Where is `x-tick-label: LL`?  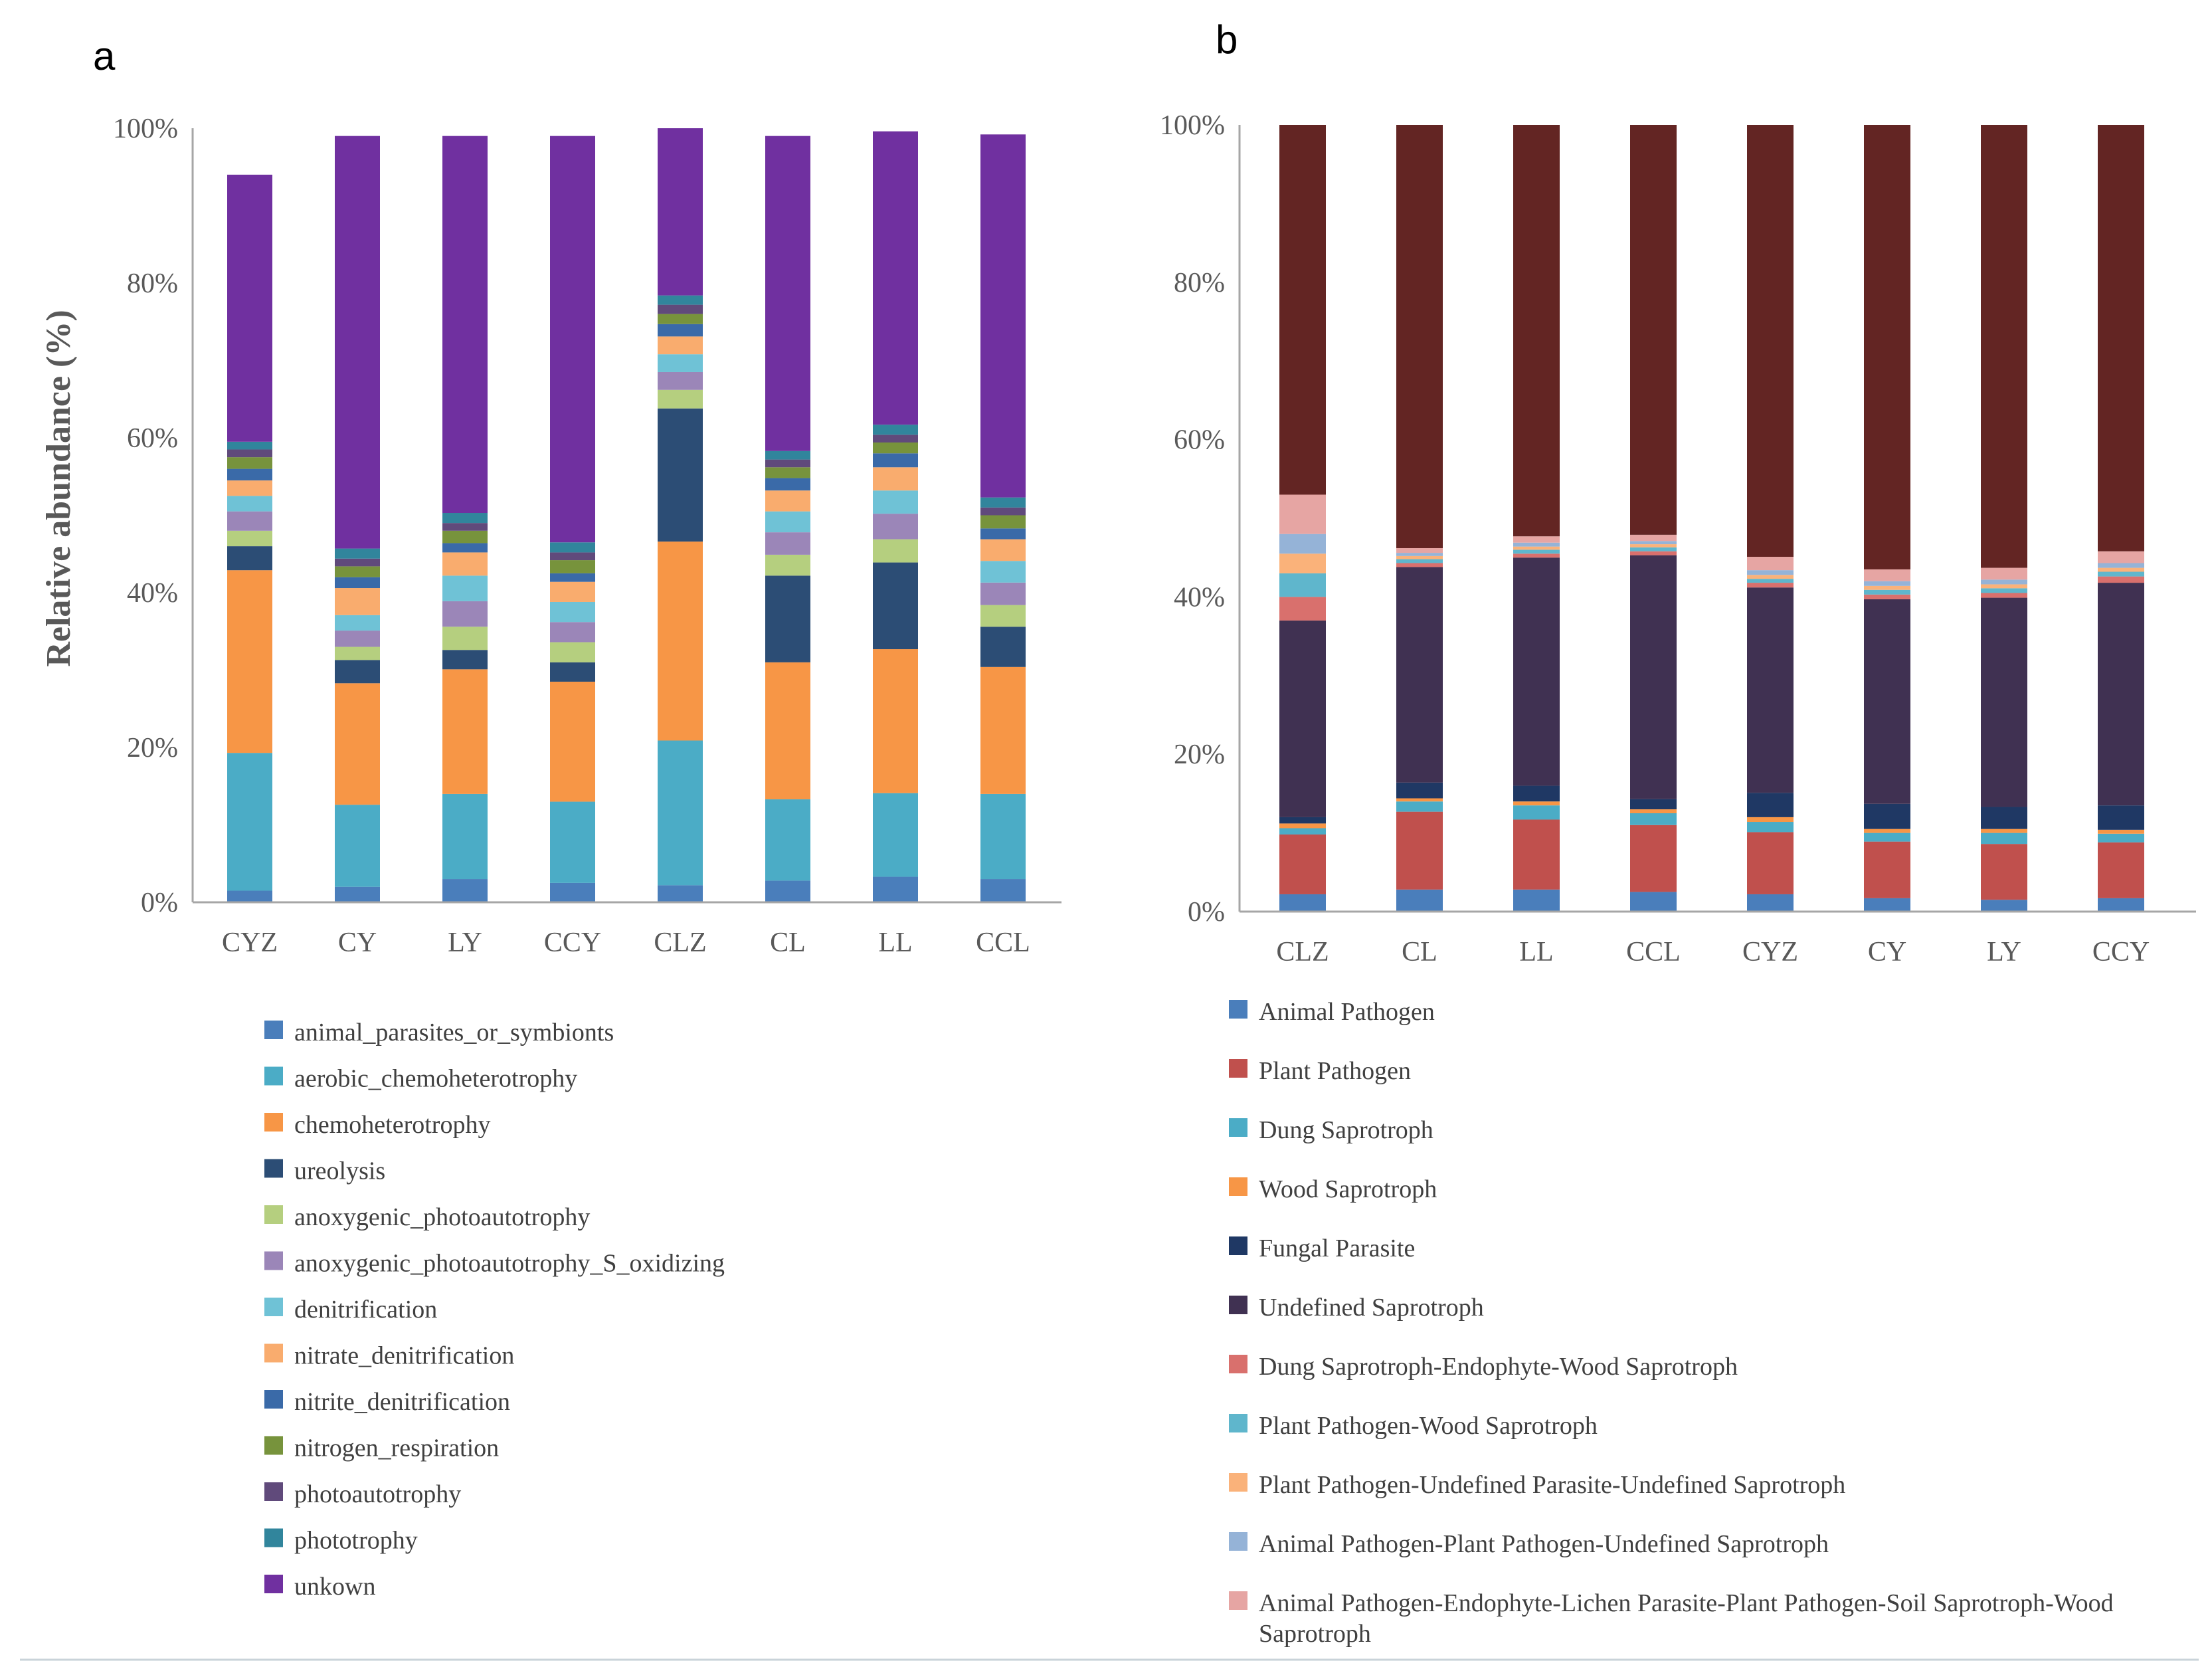 x-tick-label: LL is located at coordinates (1536, 952).